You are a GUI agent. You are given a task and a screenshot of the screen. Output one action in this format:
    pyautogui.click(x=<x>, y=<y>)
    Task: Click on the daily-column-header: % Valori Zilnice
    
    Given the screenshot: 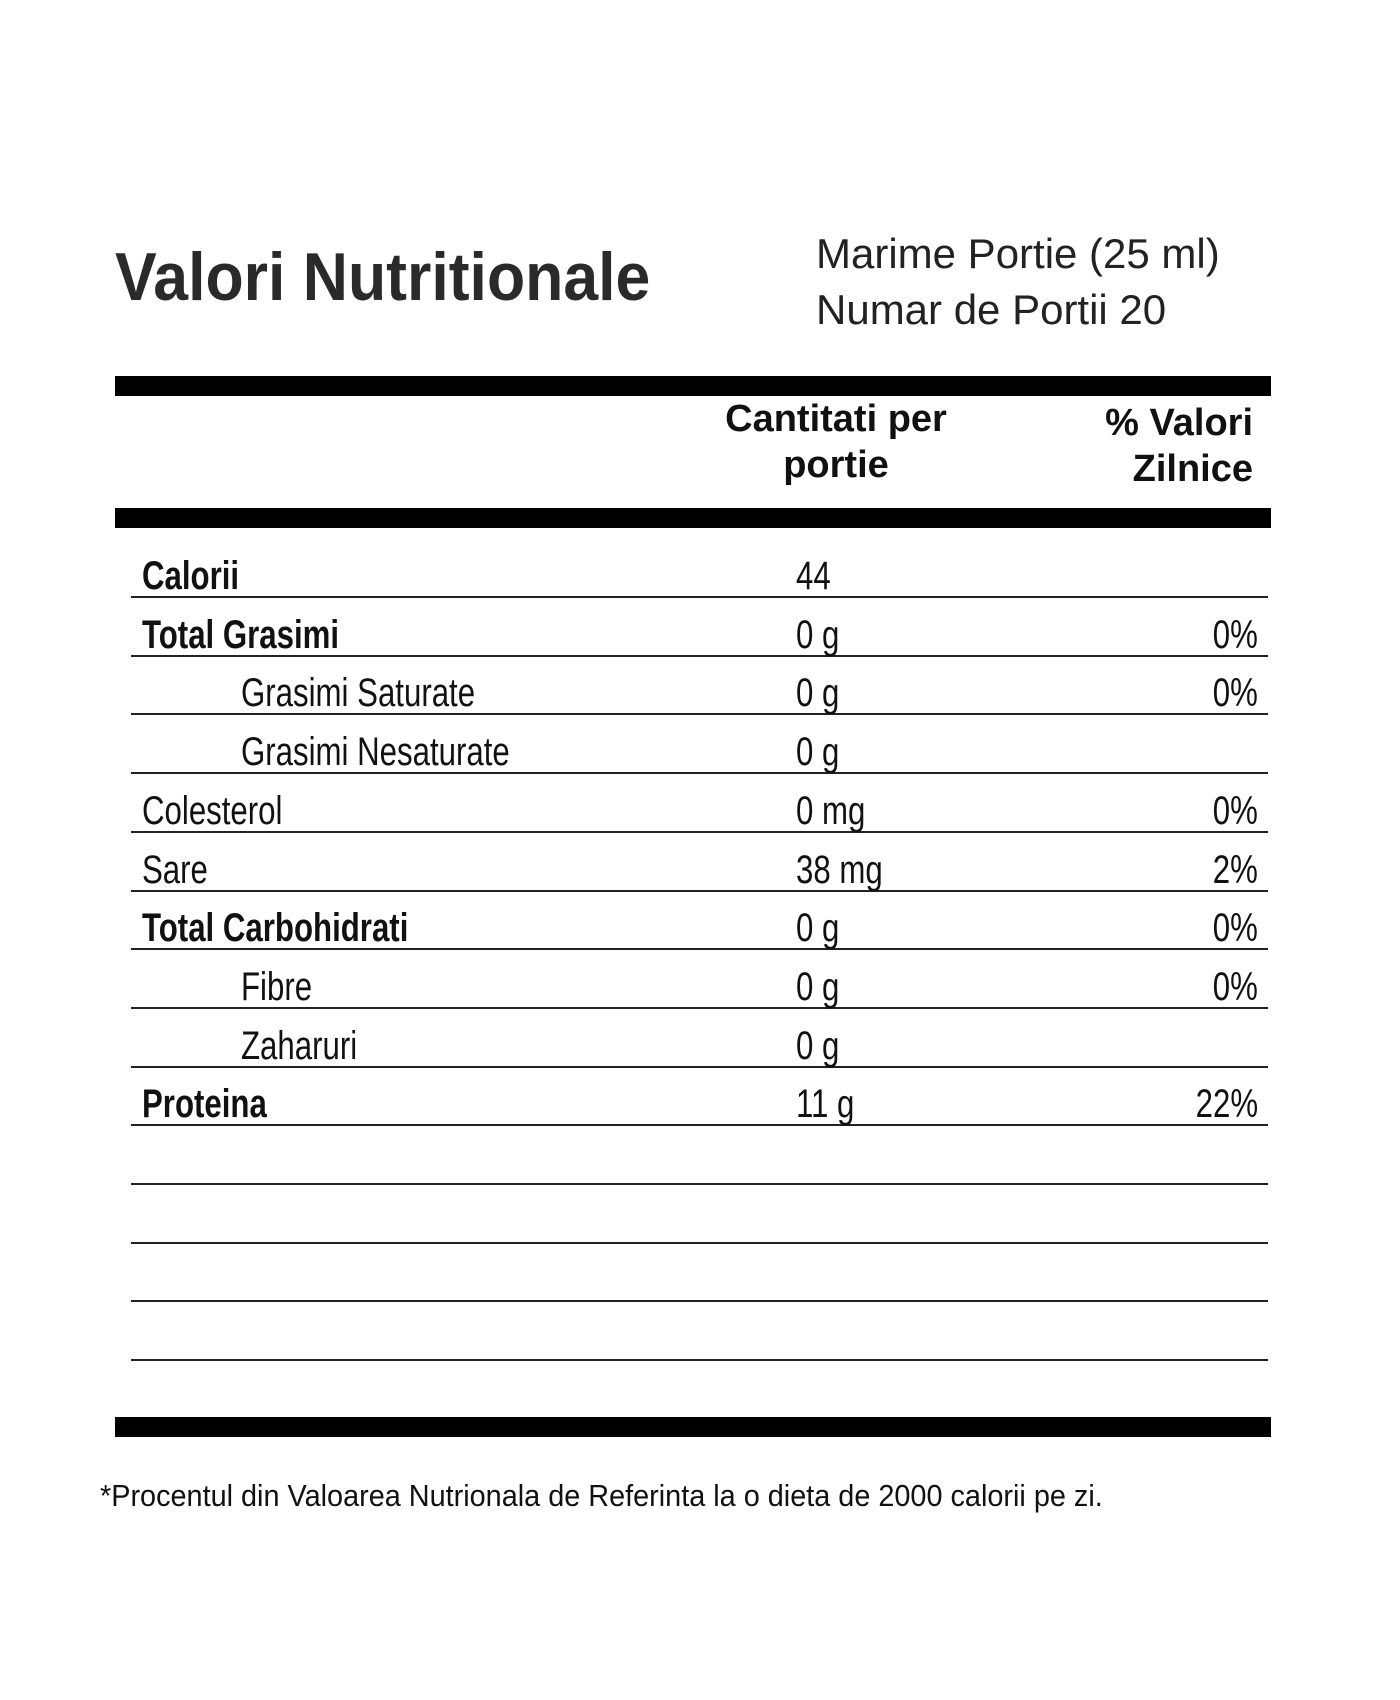 What is the action you would take?
    pyautogui.click(x=1179, y=446)
    